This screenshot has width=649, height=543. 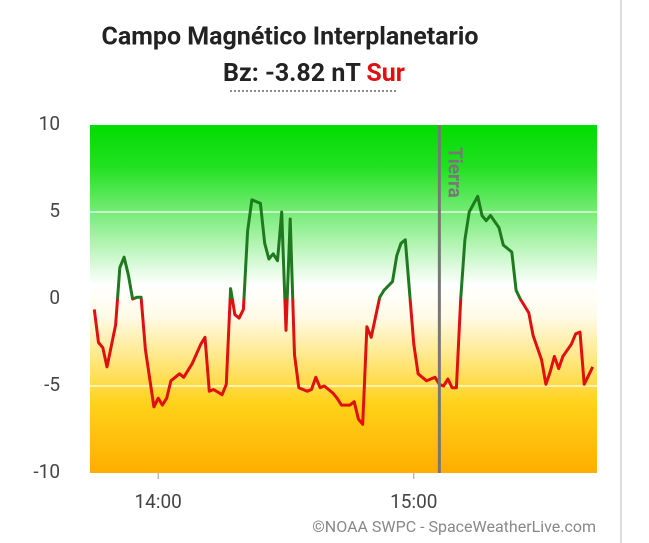 I want to click on y-tick-label: 0, so click(x=54, y=297).